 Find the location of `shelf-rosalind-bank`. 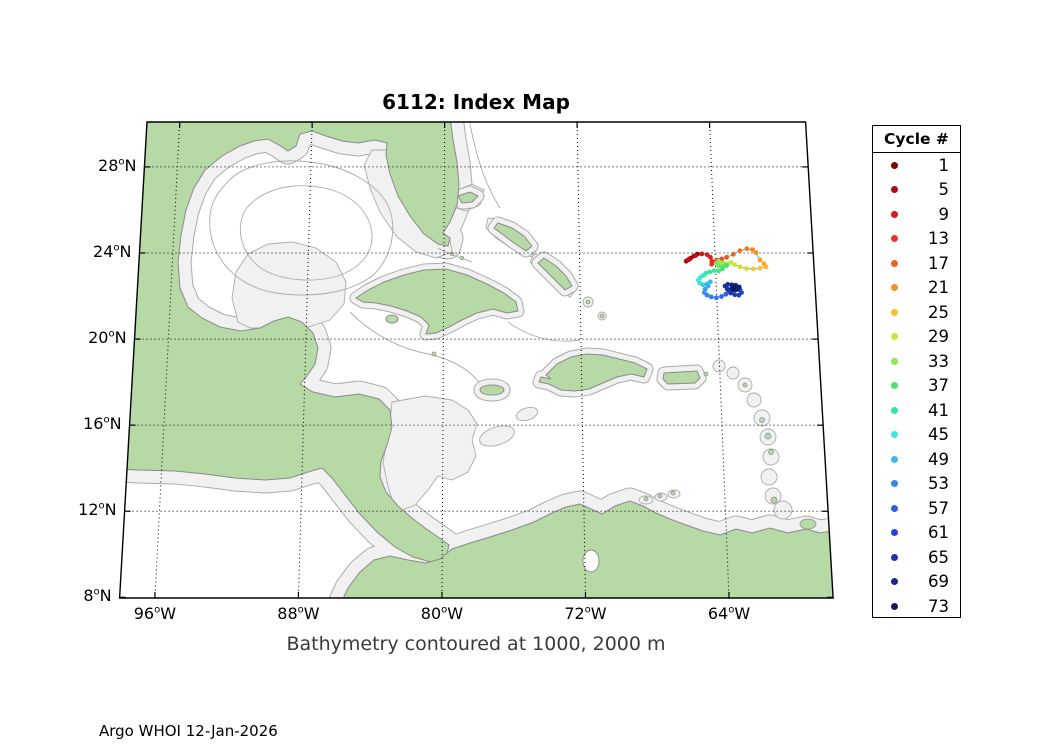

shelf-rosalind-bank is located at coordinates (497, 436).